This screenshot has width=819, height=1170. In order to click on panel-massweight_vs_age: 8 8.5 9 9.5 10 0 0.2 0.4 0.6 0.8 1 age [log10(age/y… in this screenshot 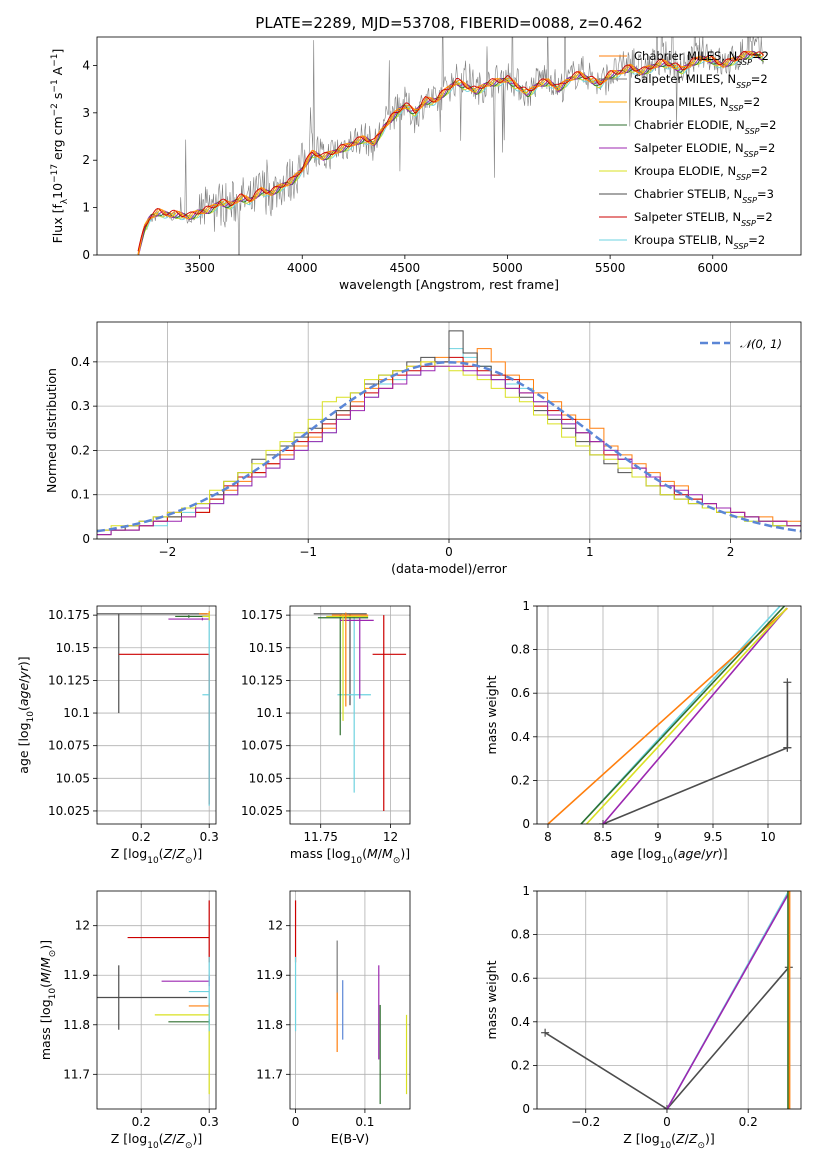, I will do `click(643, 732)`.